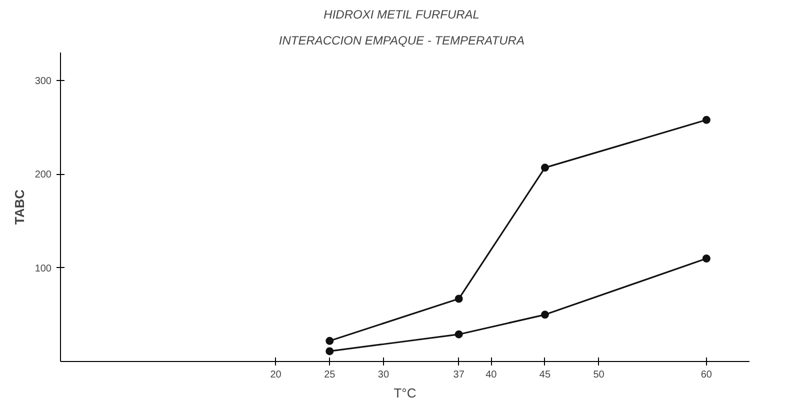 The width and height of the screenshot is (799, 403). Describe the element at coordinates (459, 375) in the screenshot. I see `x-tick-label: 37` at that location.